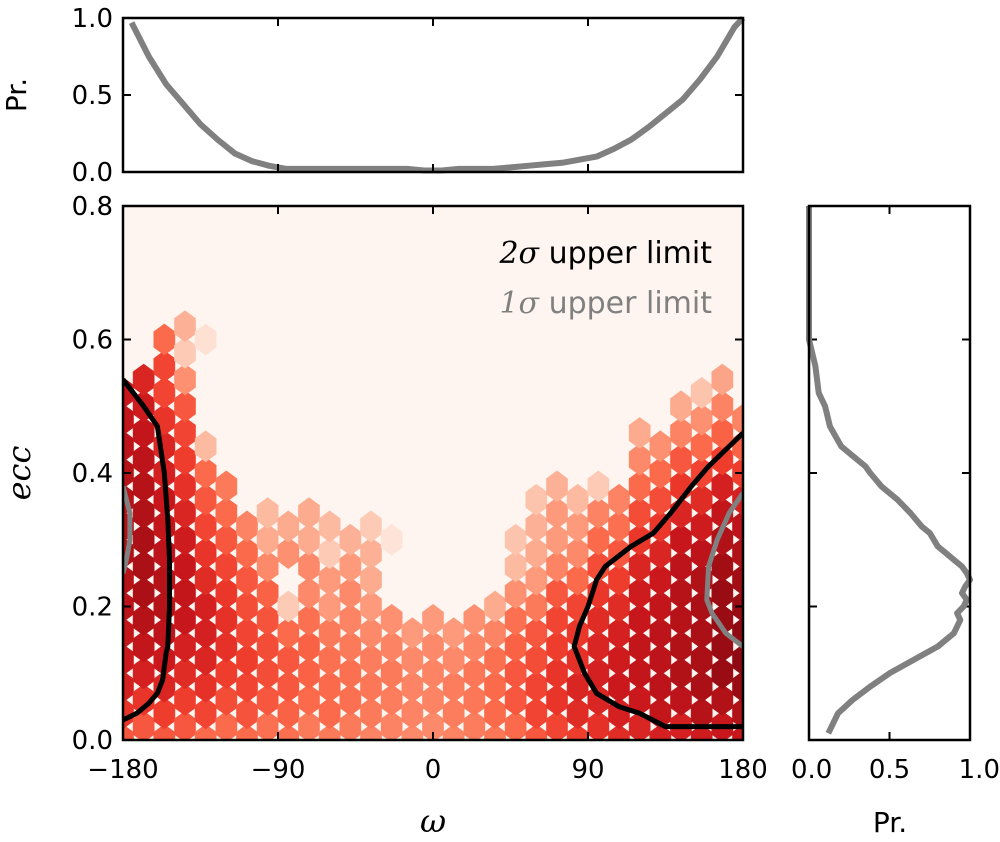 The height and width of the screenshot is (842, 1000). What do you see at coordinates (92, 173) in the screenshot?
I see `top-ytick-label: 0.0` at bounding box center [92, 173].